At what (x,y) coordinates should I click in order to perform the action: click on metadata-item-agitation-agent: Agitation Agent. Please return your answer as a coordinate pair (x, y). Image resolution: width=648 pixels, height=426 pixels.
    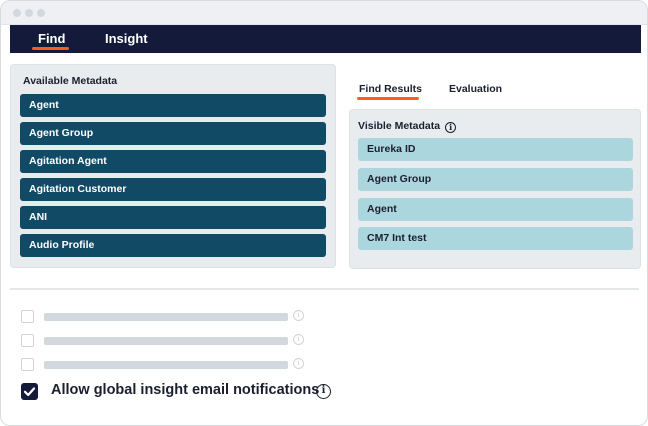
    Looking at the image, I should click on (173, 161).